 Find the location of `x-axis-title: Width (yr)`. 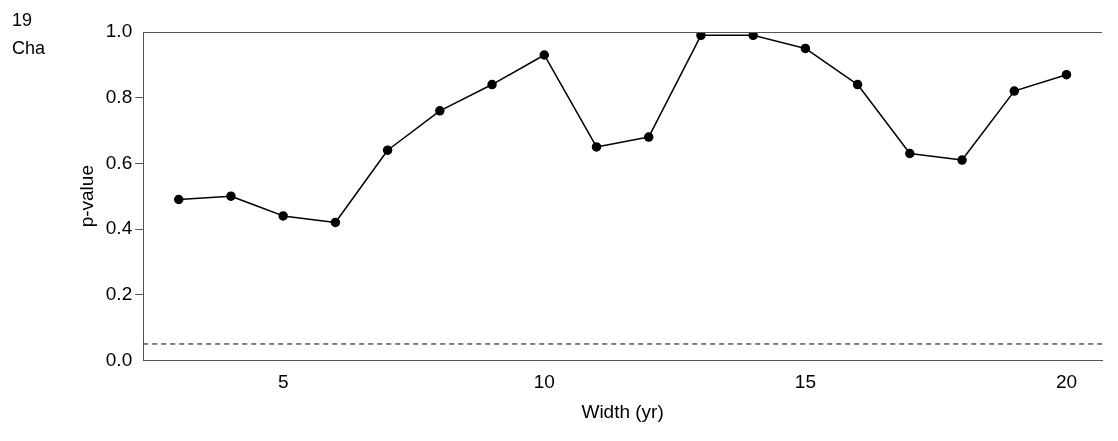

x-axis-title: Width (yr) is located at coordinates (622, 411).